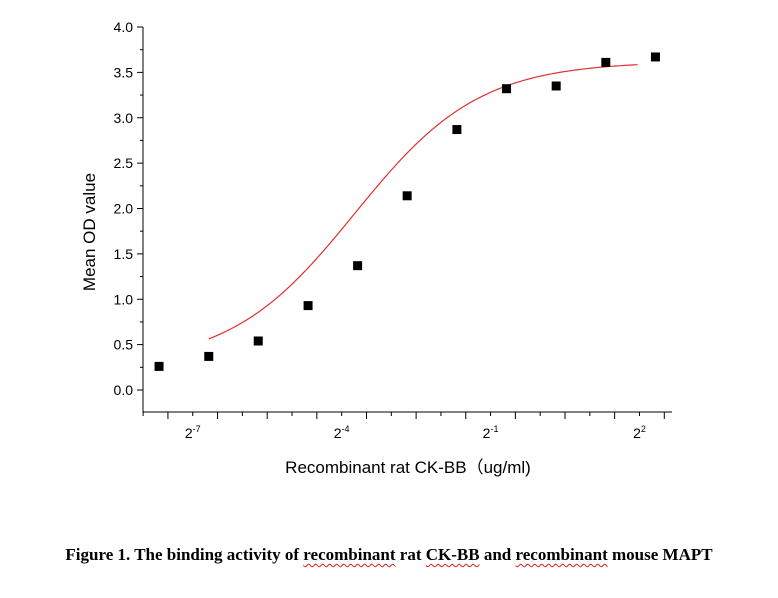 The width and height of the screenshot is (778, 598). I want to click on y-tick-label: 2.5, so click(124, 163).